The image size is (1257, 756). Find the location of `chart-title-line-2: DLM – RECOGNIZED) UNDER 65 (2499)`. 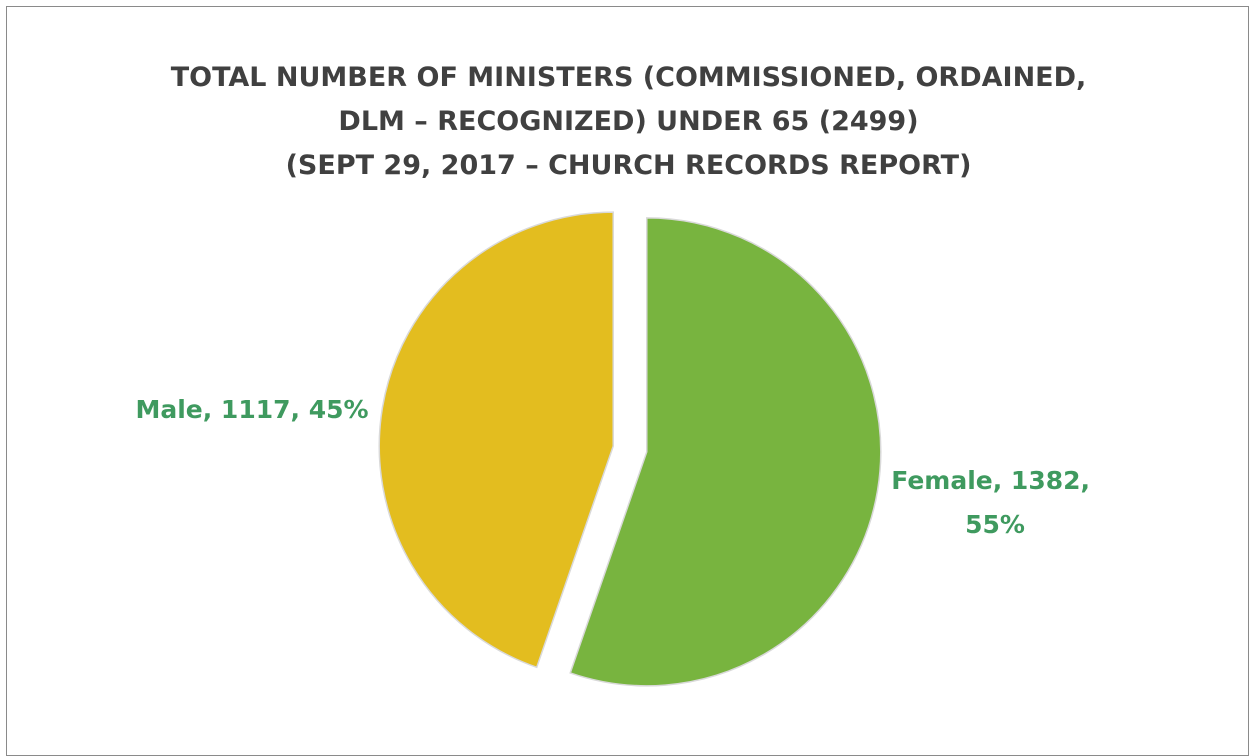

chart-title-line-2: DLM – RECOGNIZED) UNDER 65 (2499) is located at coordinates (628, 121).